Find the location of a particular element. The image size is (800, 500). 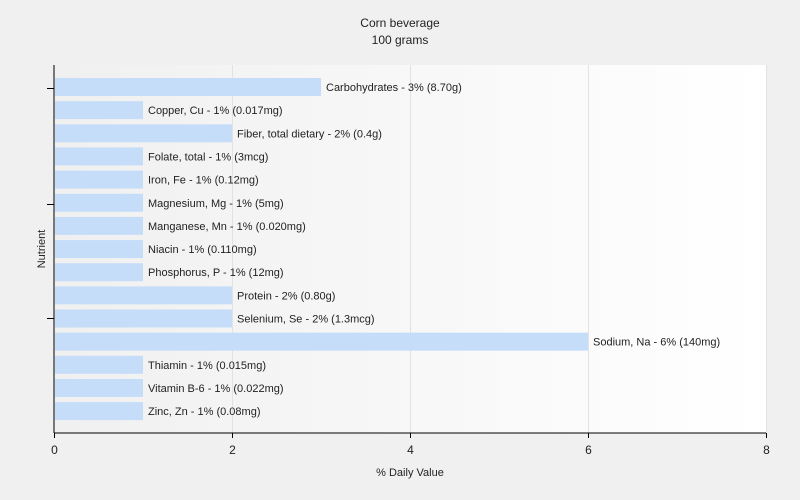

x-tick-label: 0 is located at coordinates (54, 450).